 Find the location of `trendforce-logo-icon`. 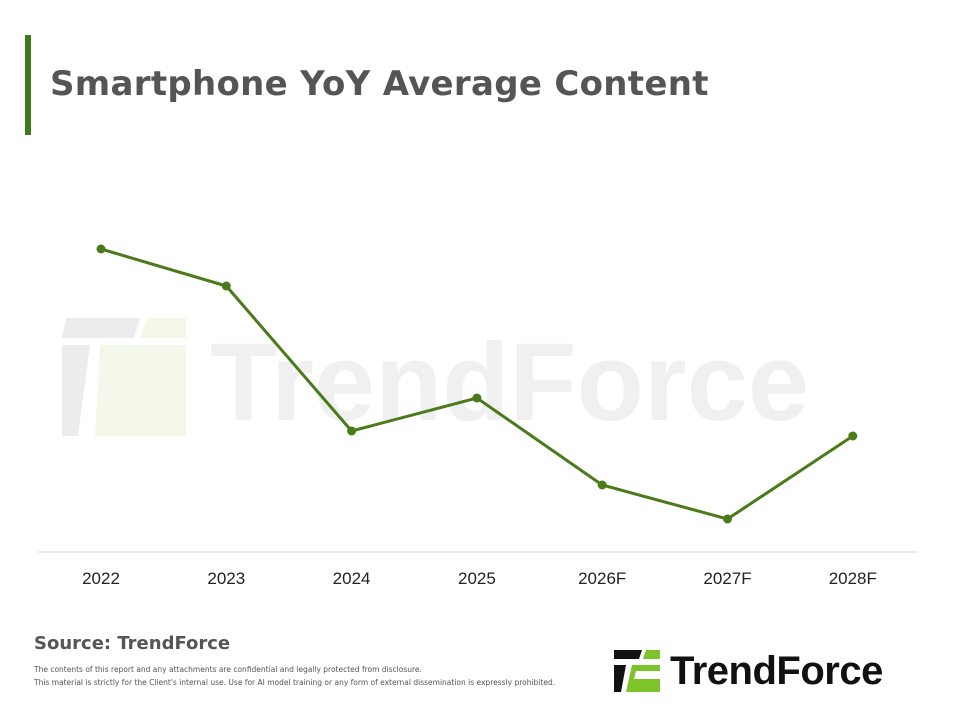

trendforce-logo-icon is located at coordinates (637, 671).